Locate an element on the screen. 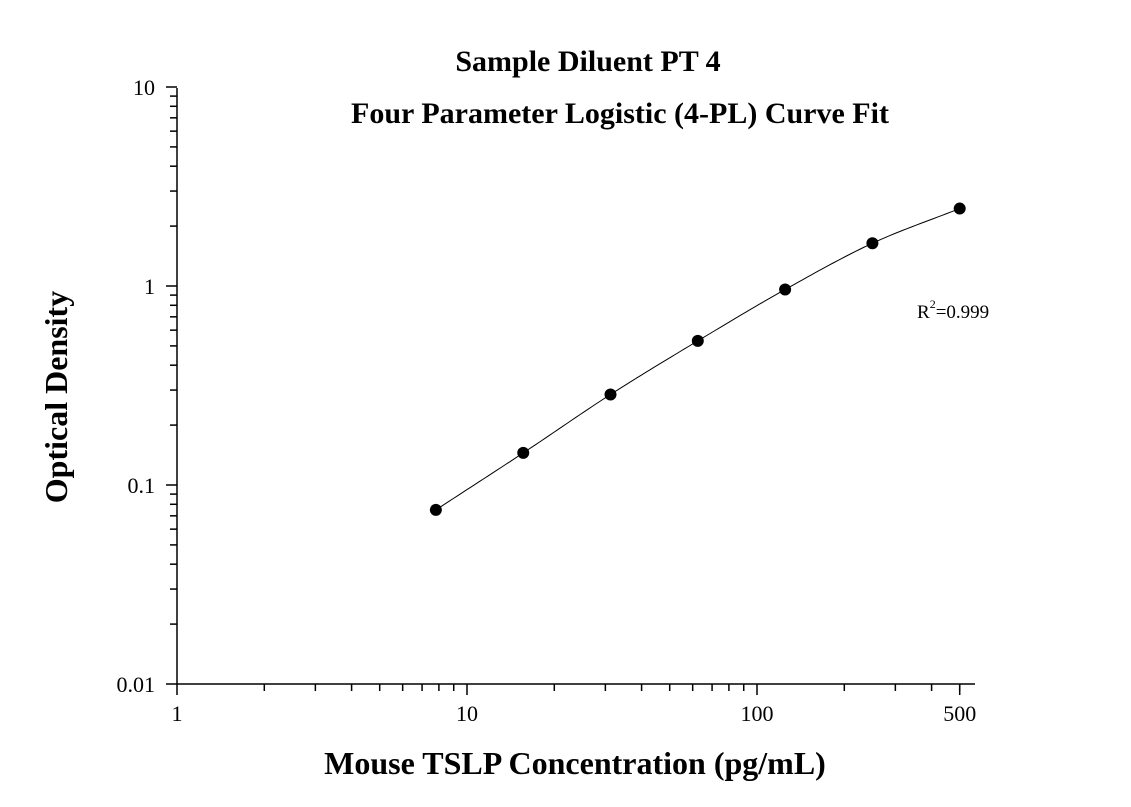 The image size is (1131, 807). x-tick-label: 1 is located at coordinates (177, 713).